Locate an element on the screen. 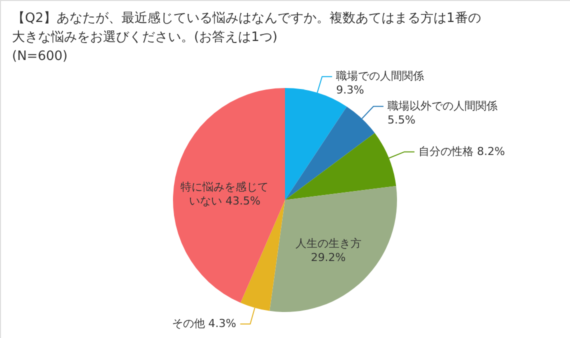  slice-label: 人生の生き方 is located at coordinates (328, 243).